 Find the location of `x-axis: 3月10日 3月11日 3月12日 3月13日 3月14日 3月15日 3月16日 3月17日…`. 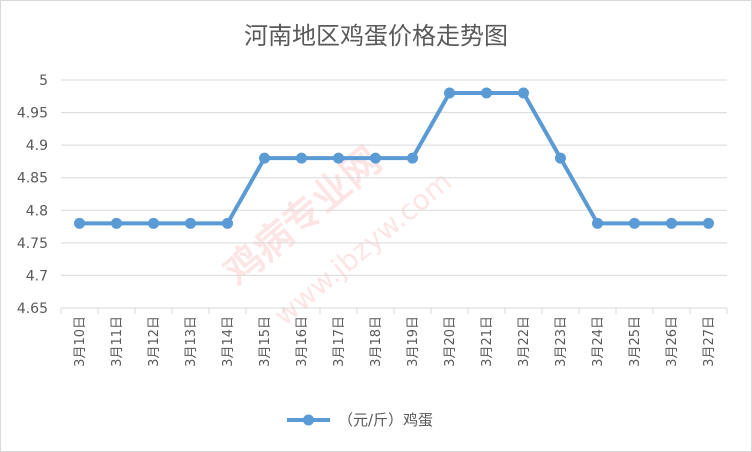

x-axis: 3月10日 3月11日 3月12日 3月13日 3月14日 3月15日 3月16日 3月17日… is located at coordinates (394, 337).